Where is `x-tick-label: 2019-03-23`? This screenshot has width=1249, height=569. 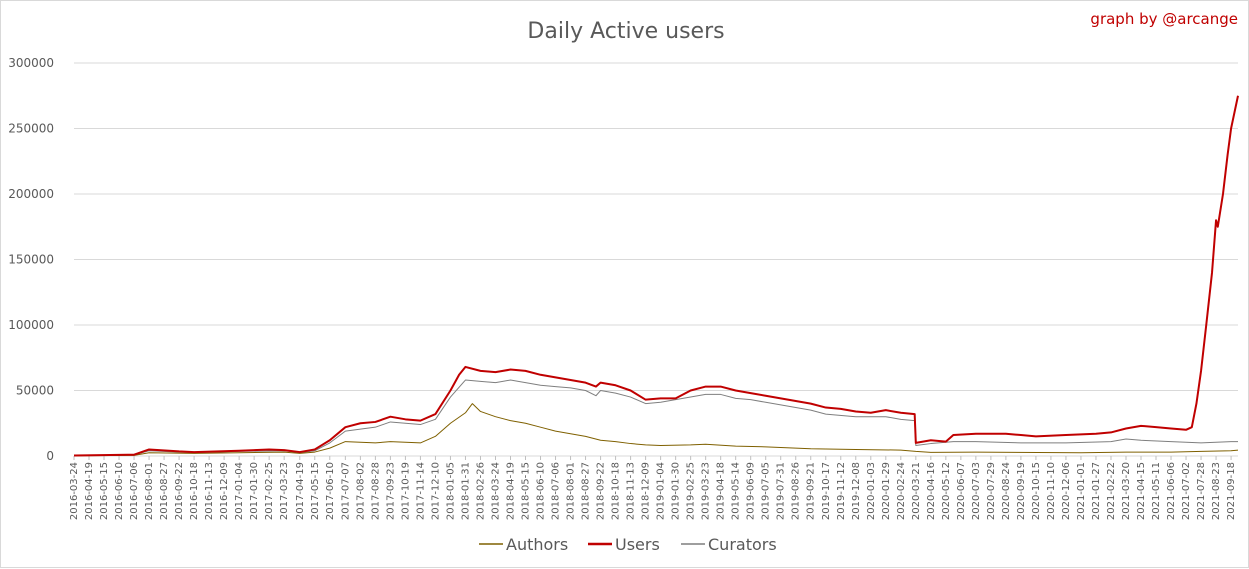 x-tick-label: 2019-03-23 is located at coordinates (706, 491).